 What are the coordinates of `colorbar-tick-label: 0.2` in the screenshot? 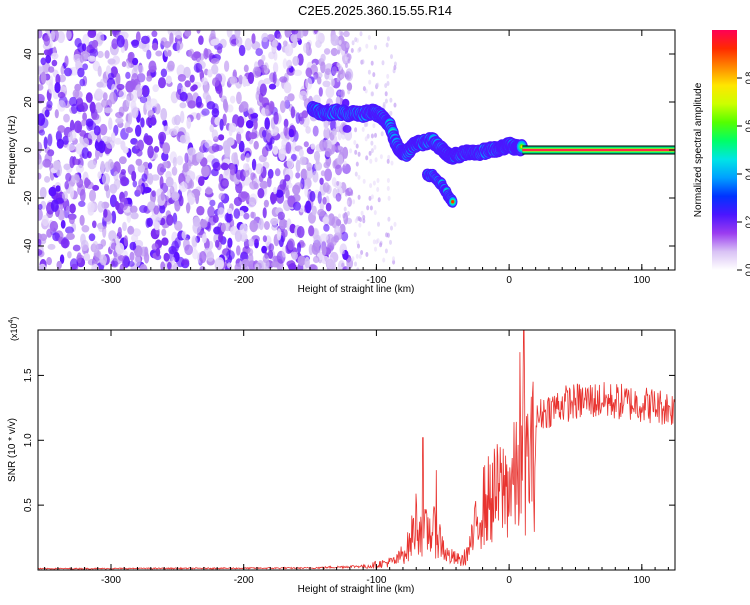 It's located at (747, 222).